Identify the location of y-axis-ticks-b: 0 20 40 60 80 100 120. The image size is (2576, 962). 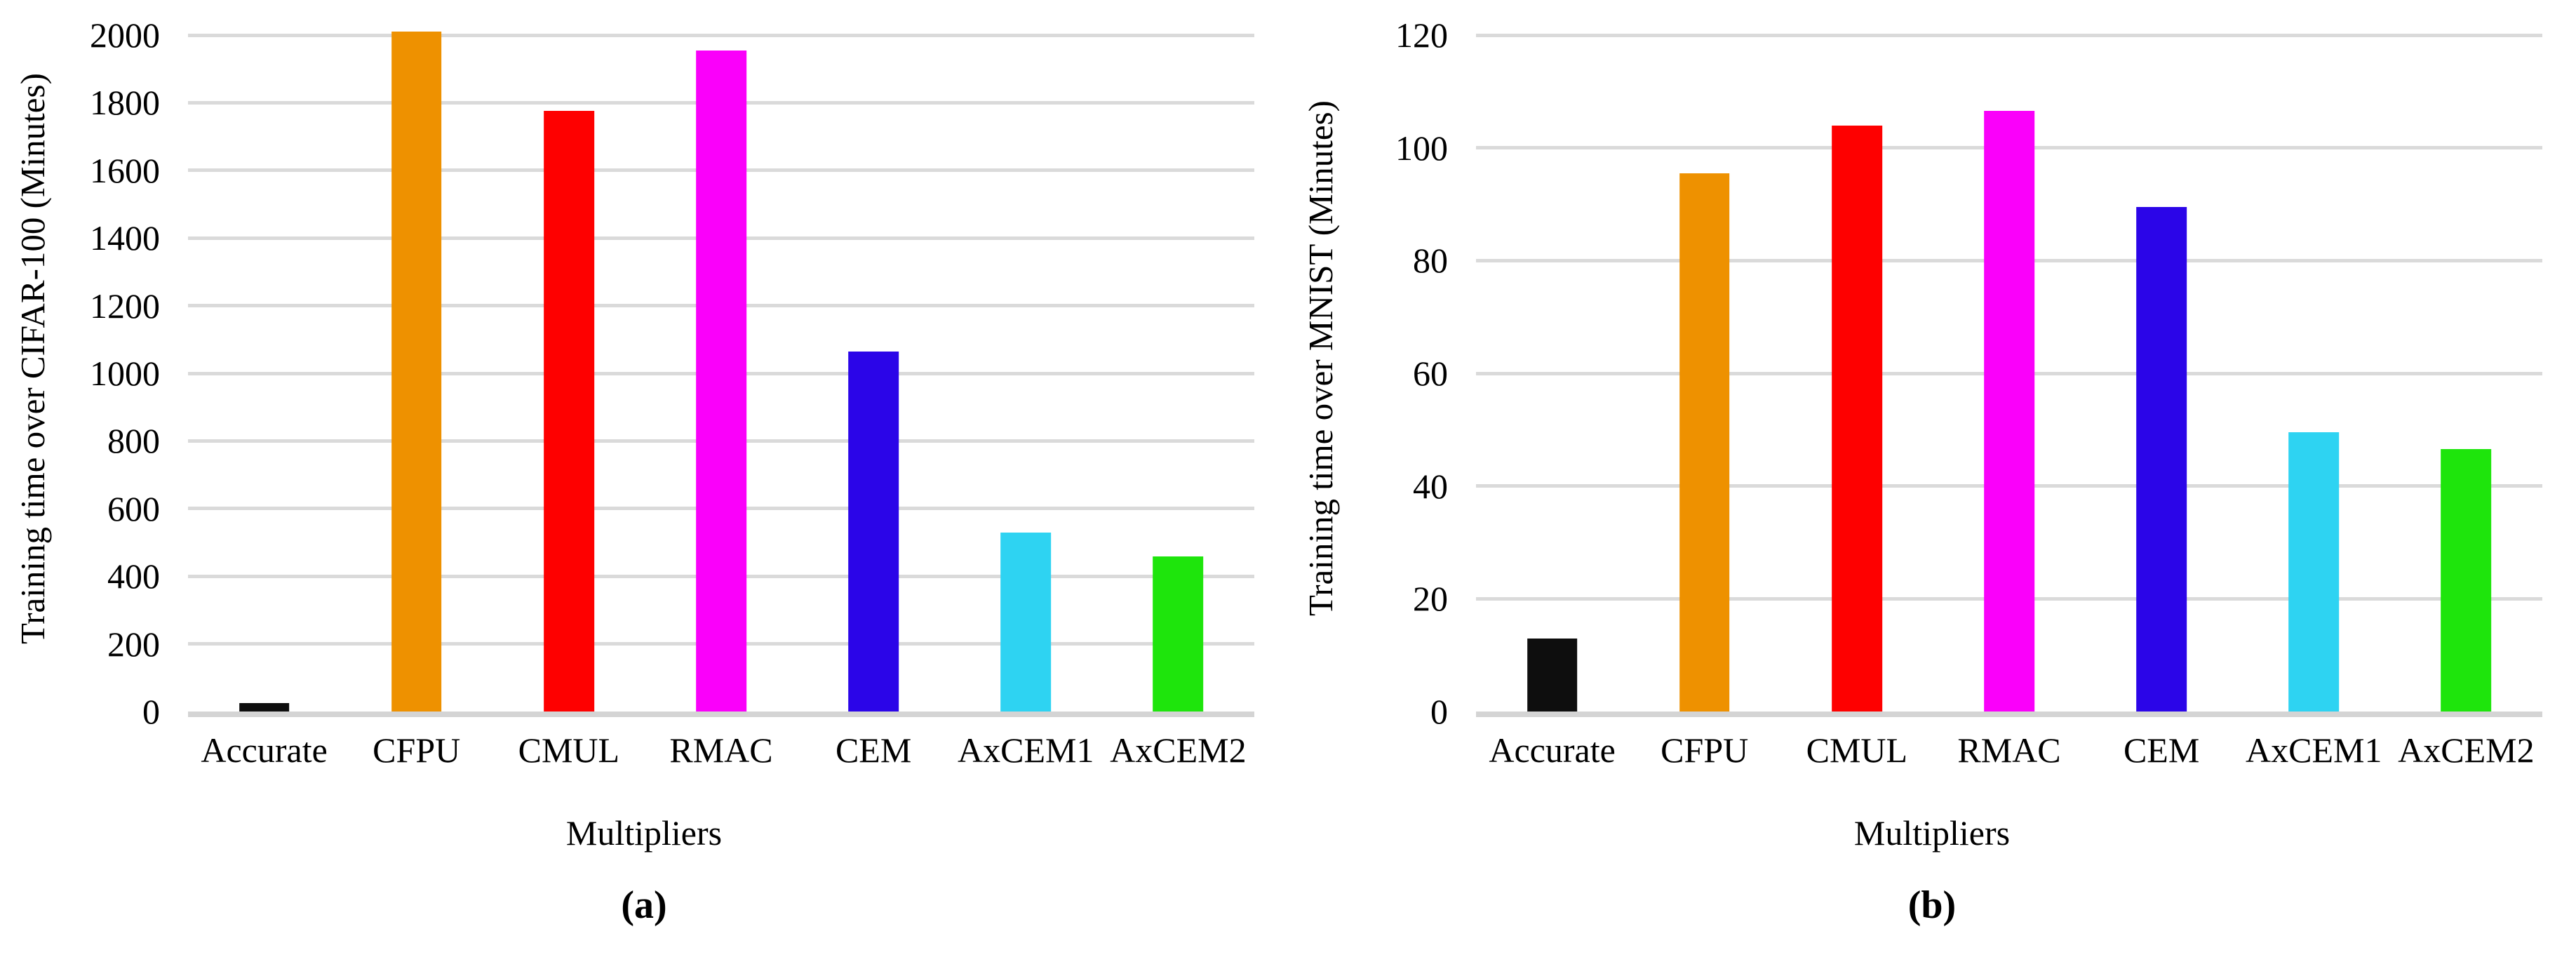
(1368, 364).